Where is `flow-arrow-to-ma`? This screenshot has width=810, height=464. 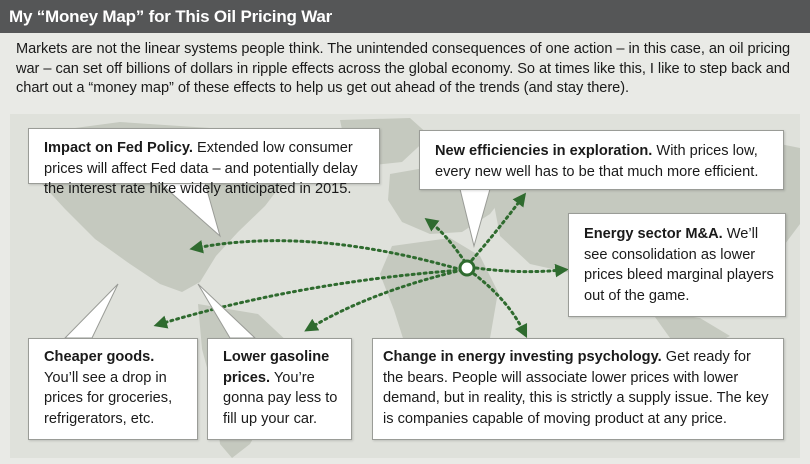 flow-arrow-to-ma is located at coordinates (521, 270).